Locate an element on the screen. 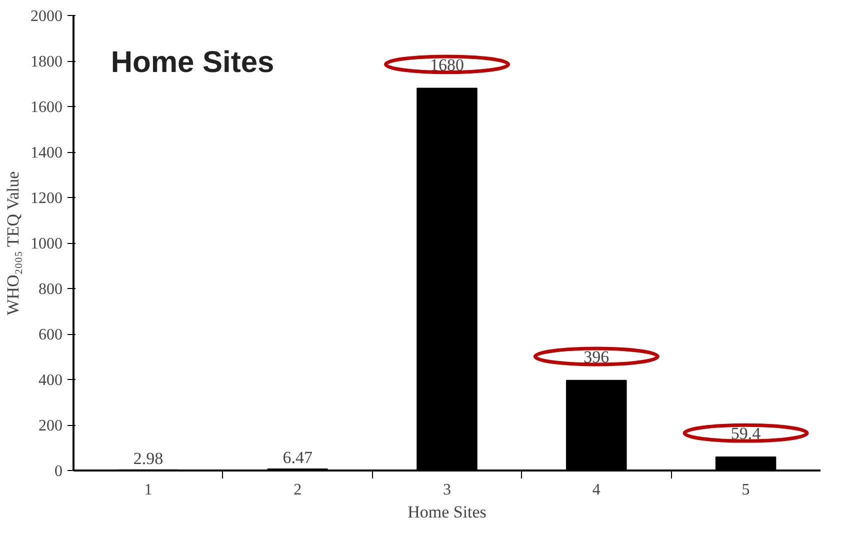 Image resolution: width=847 pixels, height=546 pixels. annotation: 396 is located at coordinates (597, 357).